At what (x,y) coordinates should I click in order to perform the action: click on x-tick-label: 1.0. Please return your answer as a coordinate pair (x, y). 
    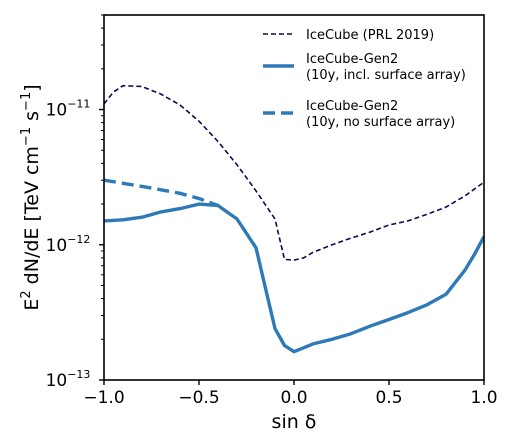
    Looking at the image, I should click on (483, 398).